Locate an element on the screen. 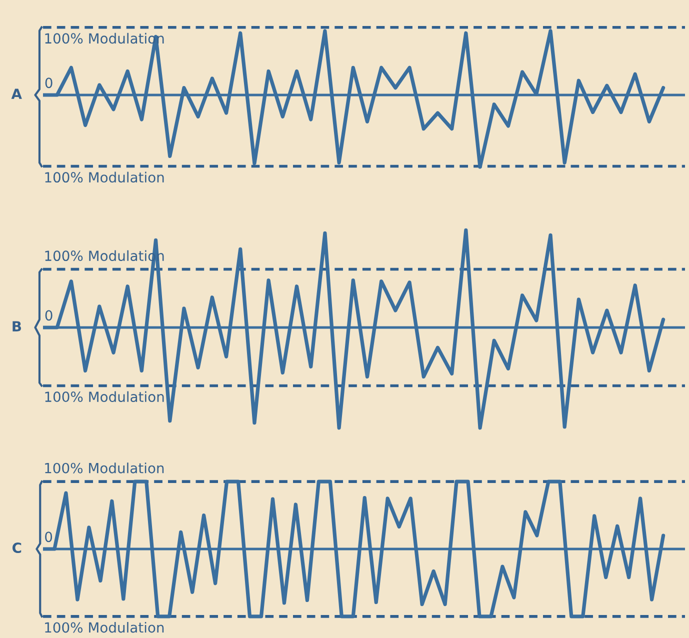 This screenshot has height=638, width=689. text: A is located at coordinates (16, 93).